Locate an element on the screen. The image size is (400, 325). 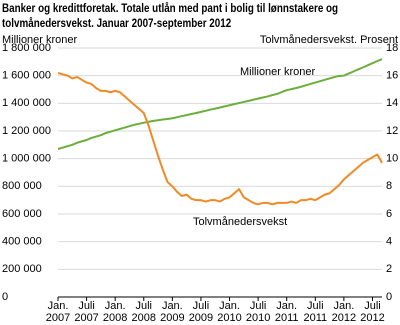
y-axis-label: Millioner kroner is located at coordinates (40, 40).